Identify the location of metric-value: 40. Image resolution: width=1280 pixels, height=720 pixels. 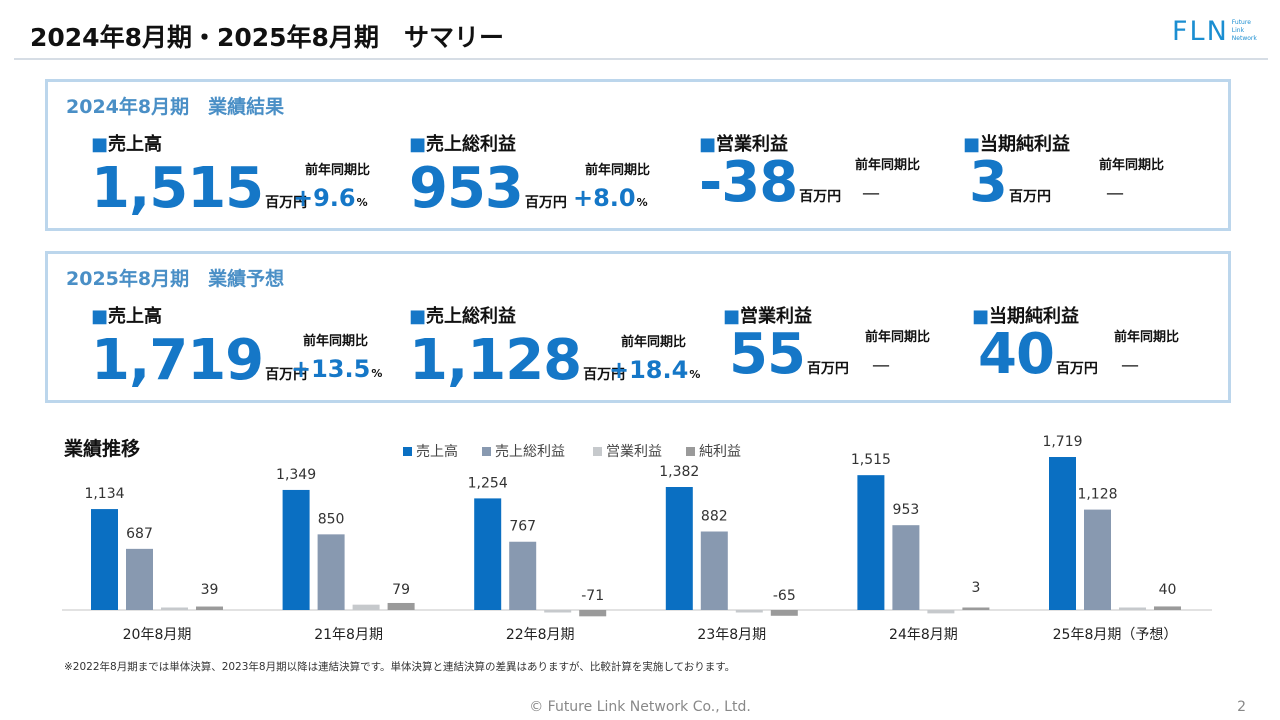
(1016, 354).